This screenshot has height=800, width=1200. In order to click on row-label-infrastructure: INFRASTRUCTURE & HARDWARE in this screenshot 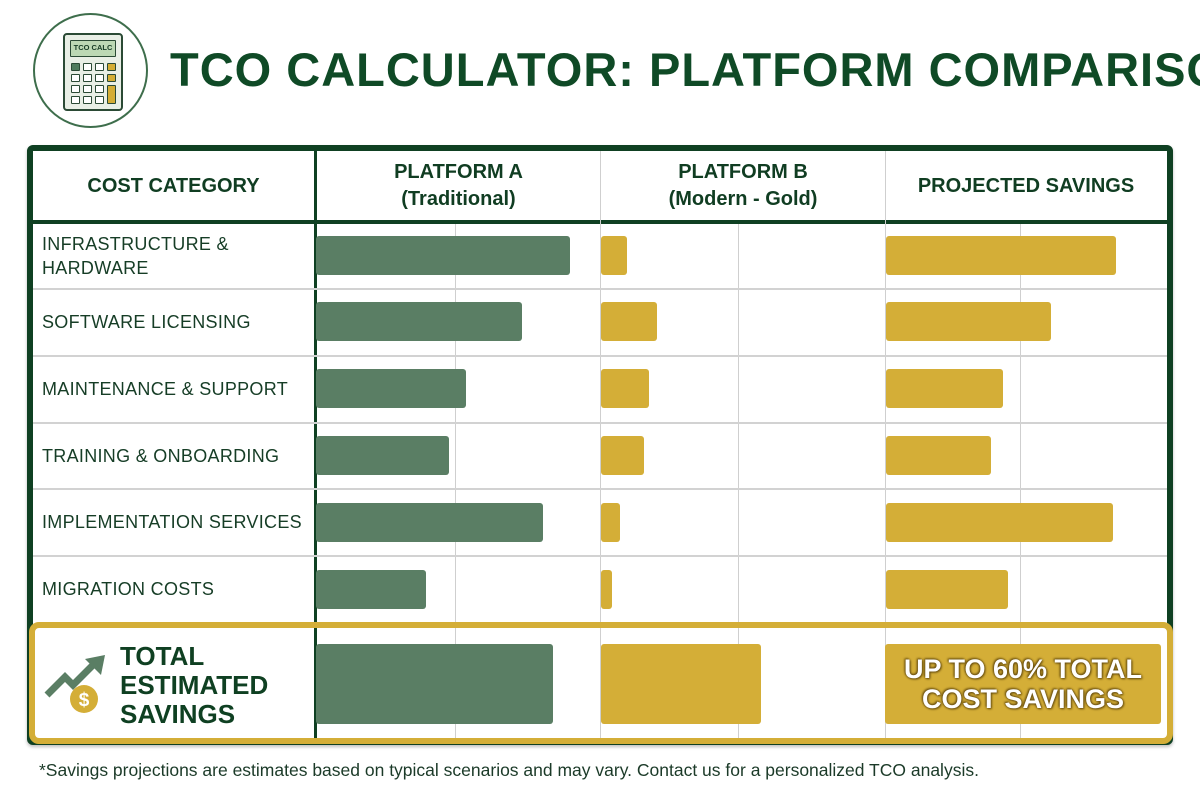, I will do `click(135, 256)`.